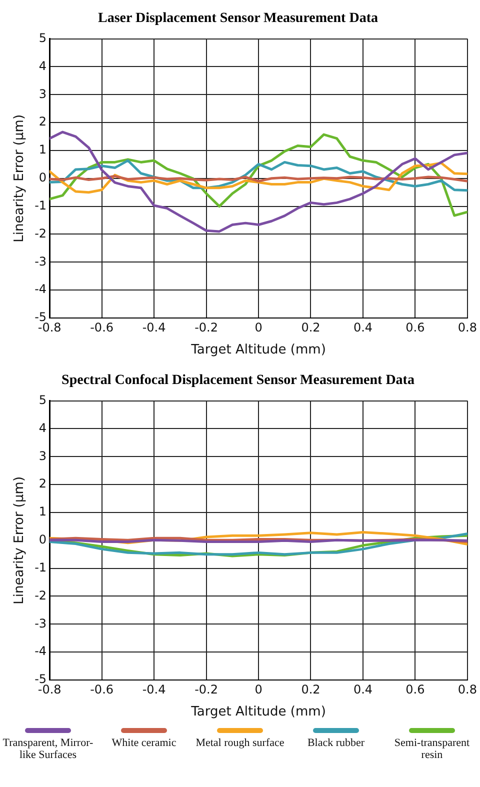 This screenshot has height=787, width=480. Describe the element at coordinates (240, 743) in the screenshot. I see `legend-label: Metal rough surface` at that location.